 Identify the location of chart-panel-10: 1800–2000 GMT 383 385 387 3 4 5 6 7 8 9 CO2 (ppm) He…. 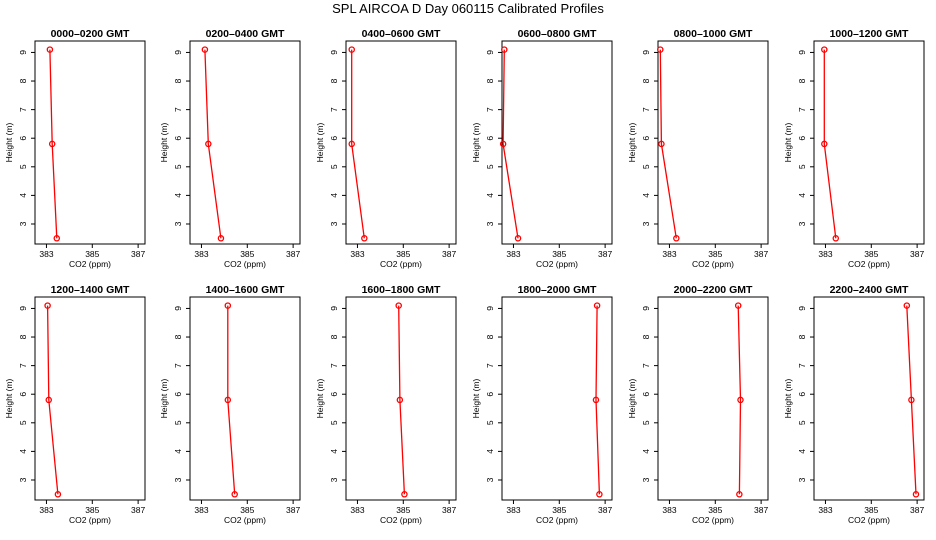
(541, 404).